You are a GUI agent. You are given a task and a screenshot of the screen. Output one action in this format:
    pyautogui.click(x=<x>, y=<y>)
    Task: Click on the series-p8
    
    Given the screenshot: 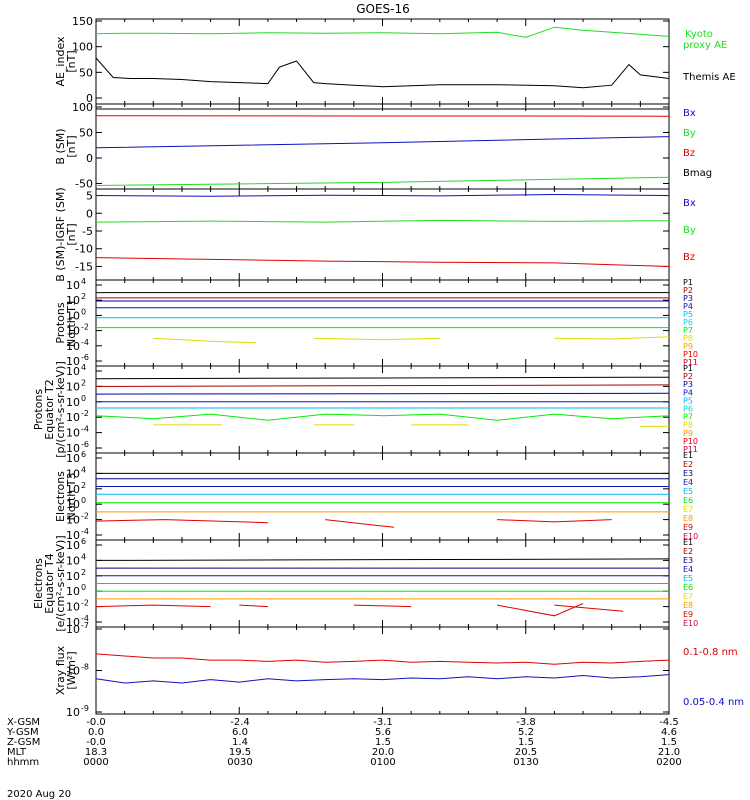 What is the action you would take?
    pyautogui.click(x=205, y=340)
    